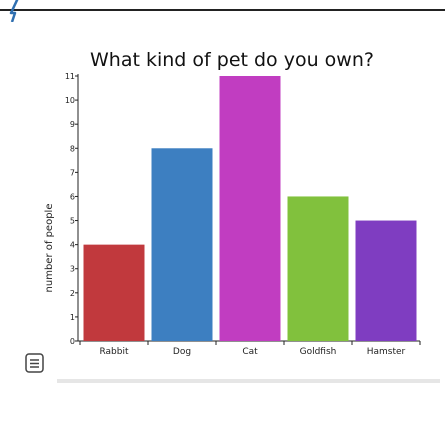 The width and height of the screenshot is (445, 423). I want to click on bar-goldfish, so click(318, 268).